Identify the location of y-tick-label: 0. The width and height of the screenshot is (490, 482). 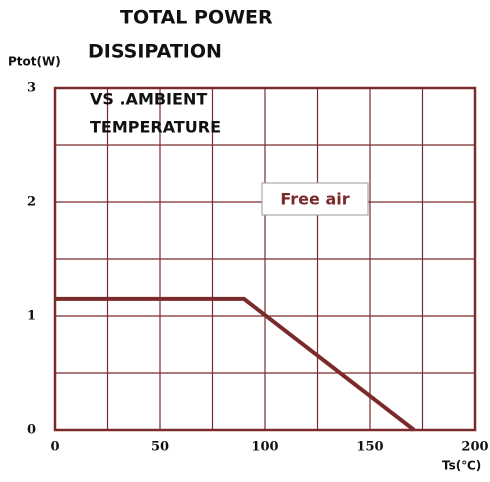
(31, 430).